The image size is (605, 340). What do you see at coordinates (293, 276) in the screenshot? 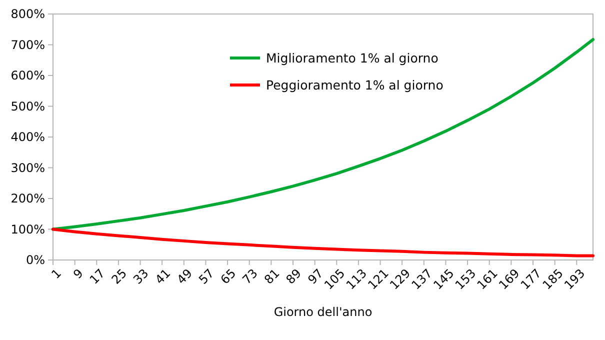
I see `x-tick-label: 89` at bounding box center [293, 276].